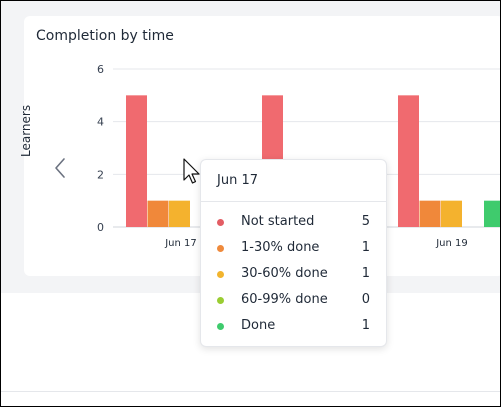 This screenshot has height=407, width=501. I want to click on previous-period-button, so click(61, 168).